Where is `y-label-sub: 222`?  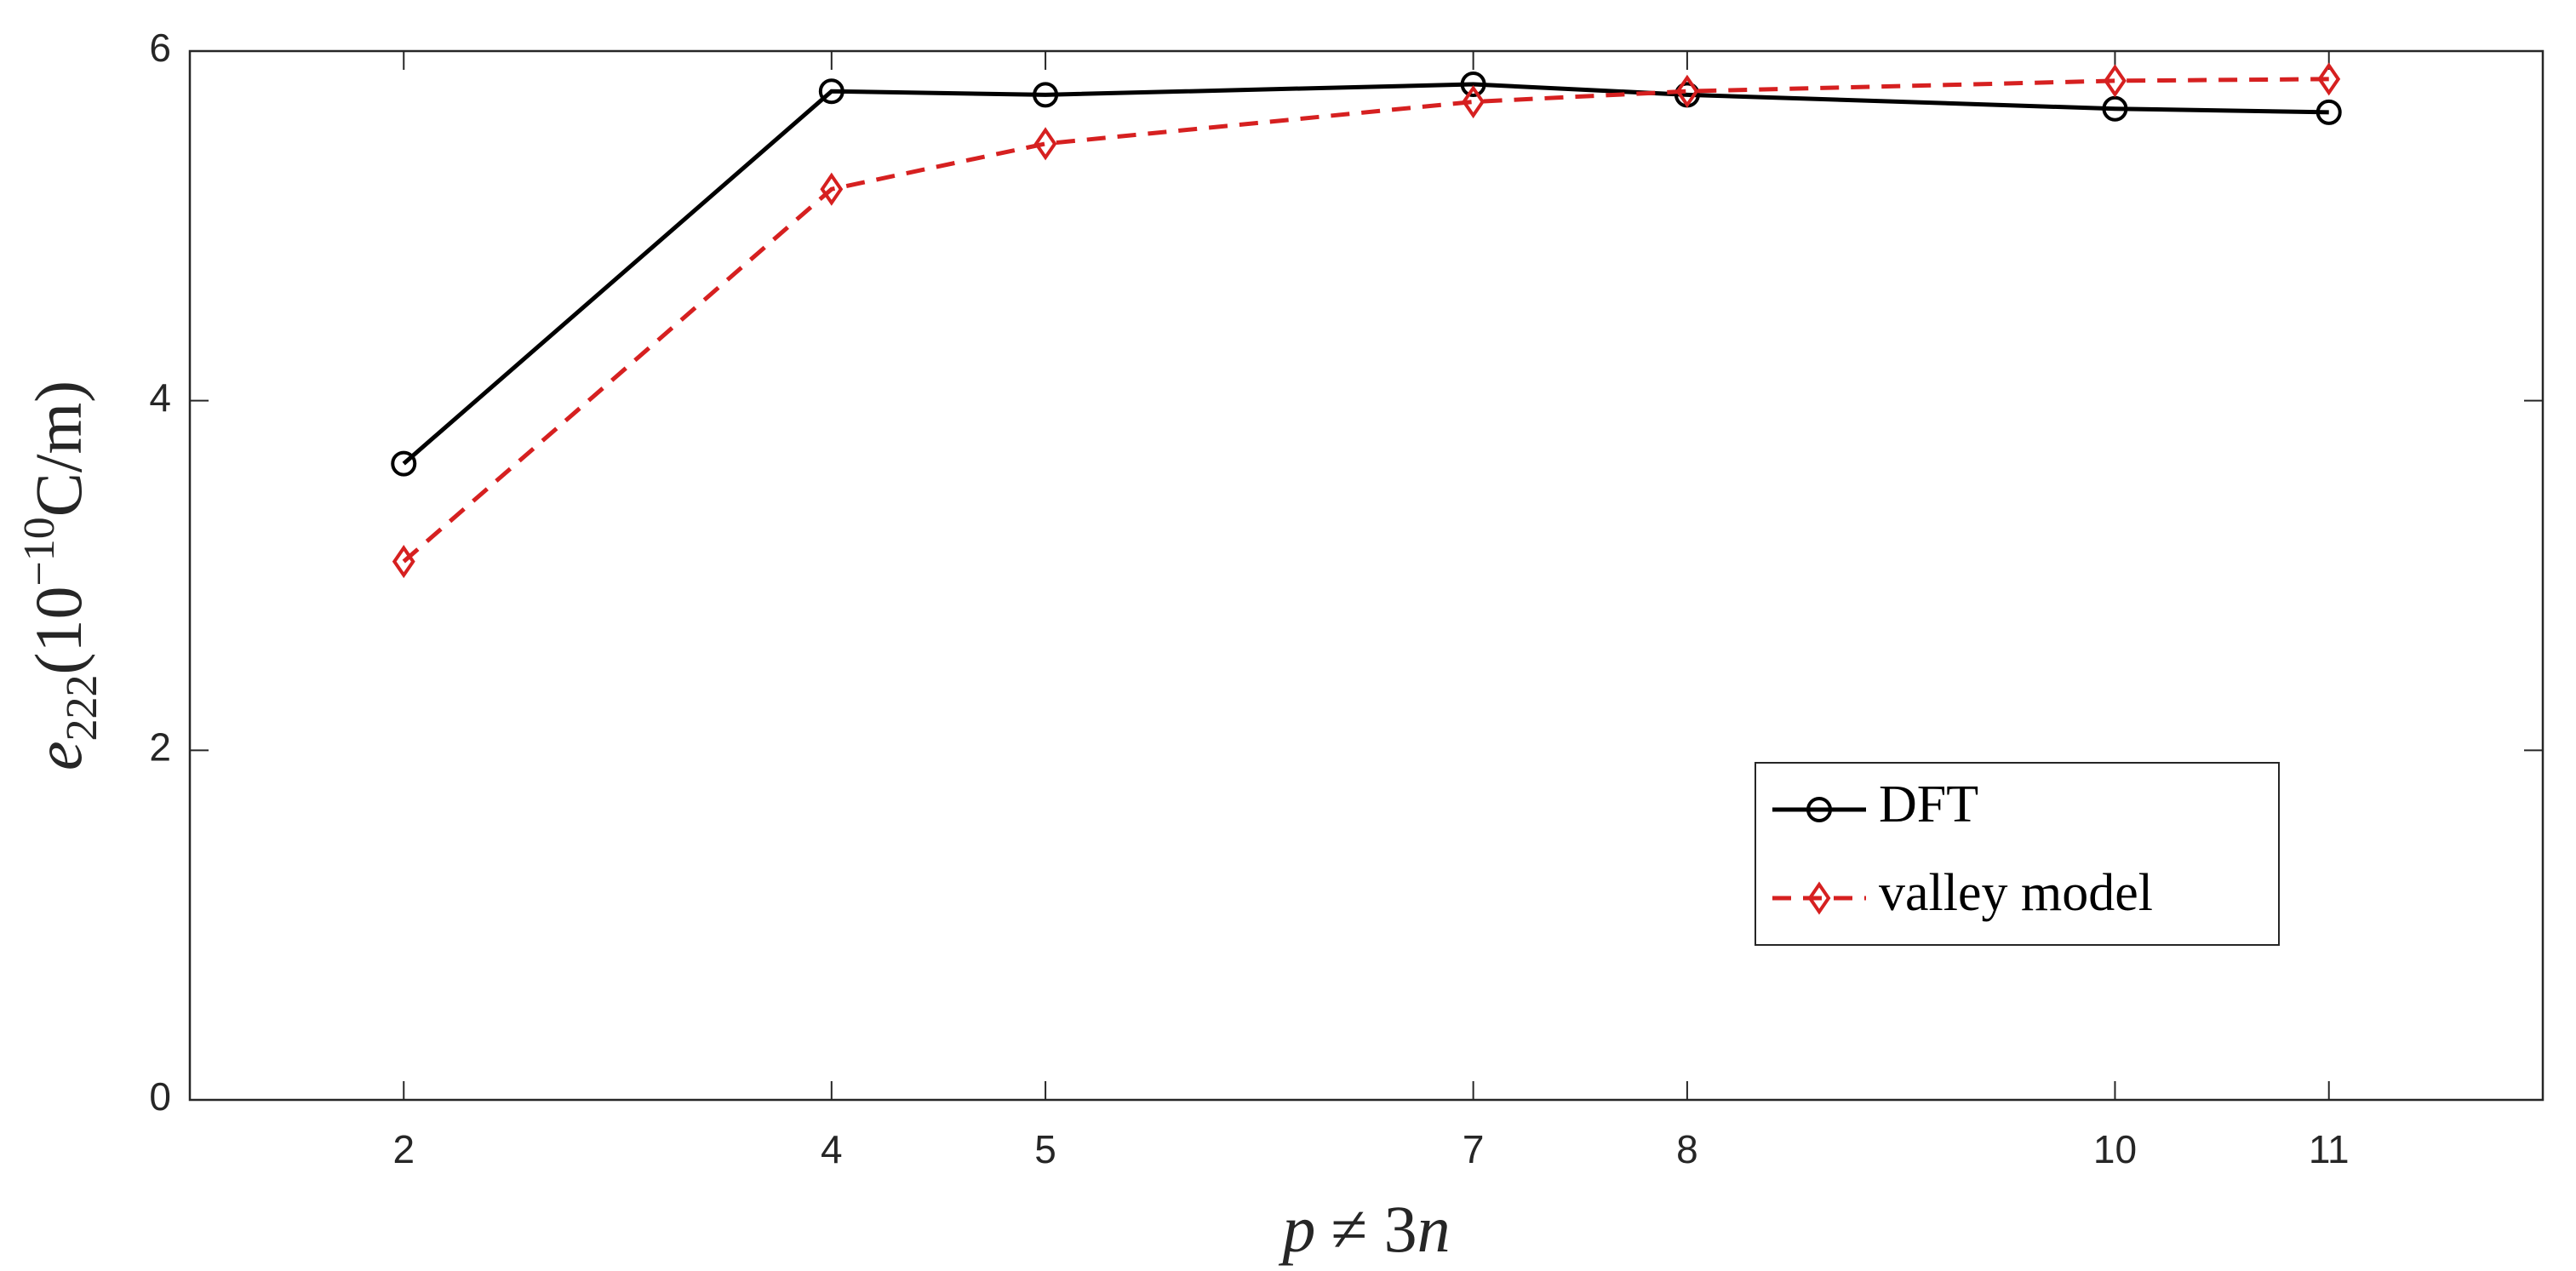 y-label-sub: 222 is located at coordinates (82, 708).